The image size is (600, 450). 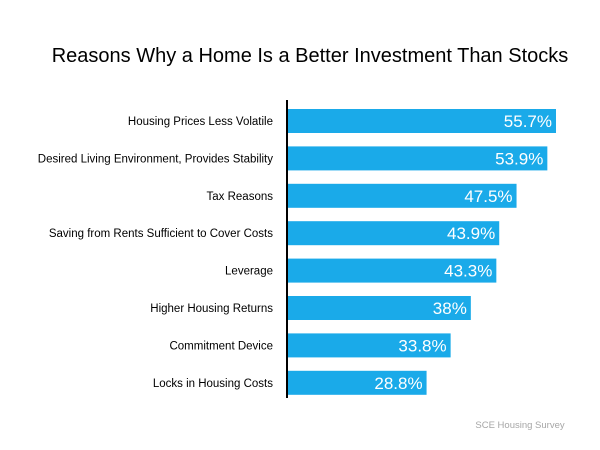 I want to click on category-label: Higher Housing Returns, so click(x=211, y=309).